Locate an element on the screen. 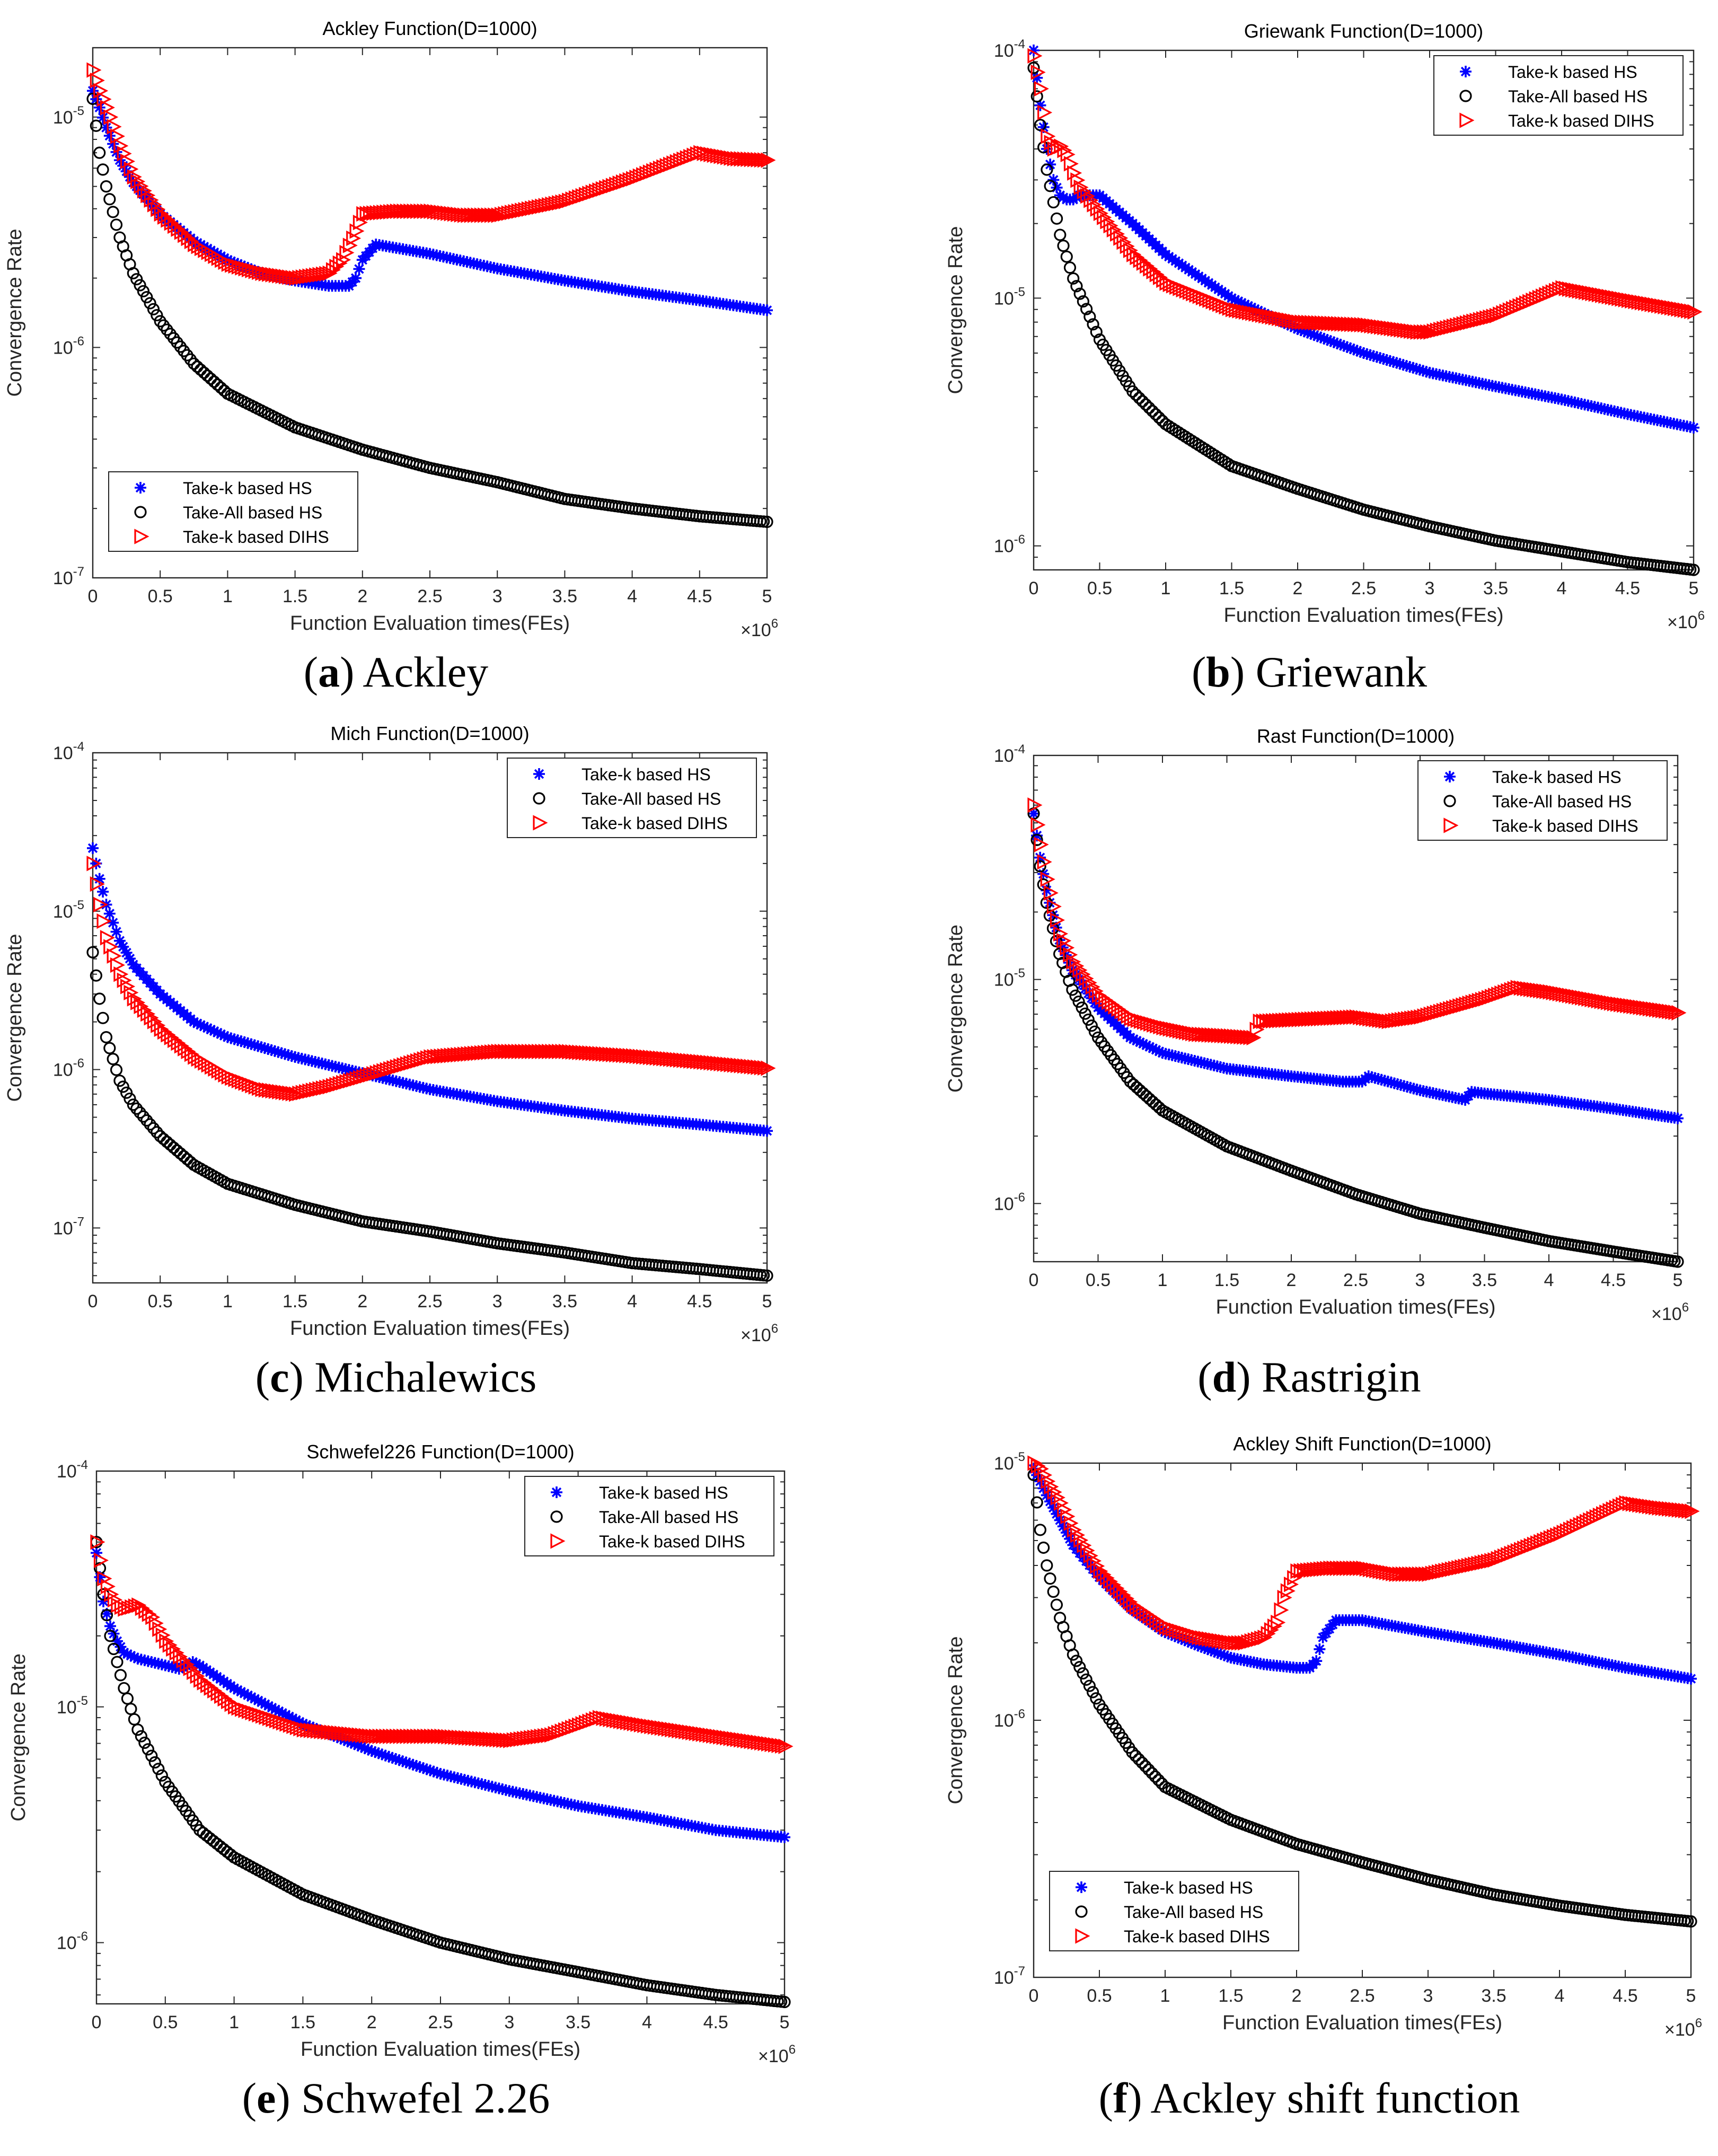  x-tick-label: 5 is located at coordinates (767, 1302).